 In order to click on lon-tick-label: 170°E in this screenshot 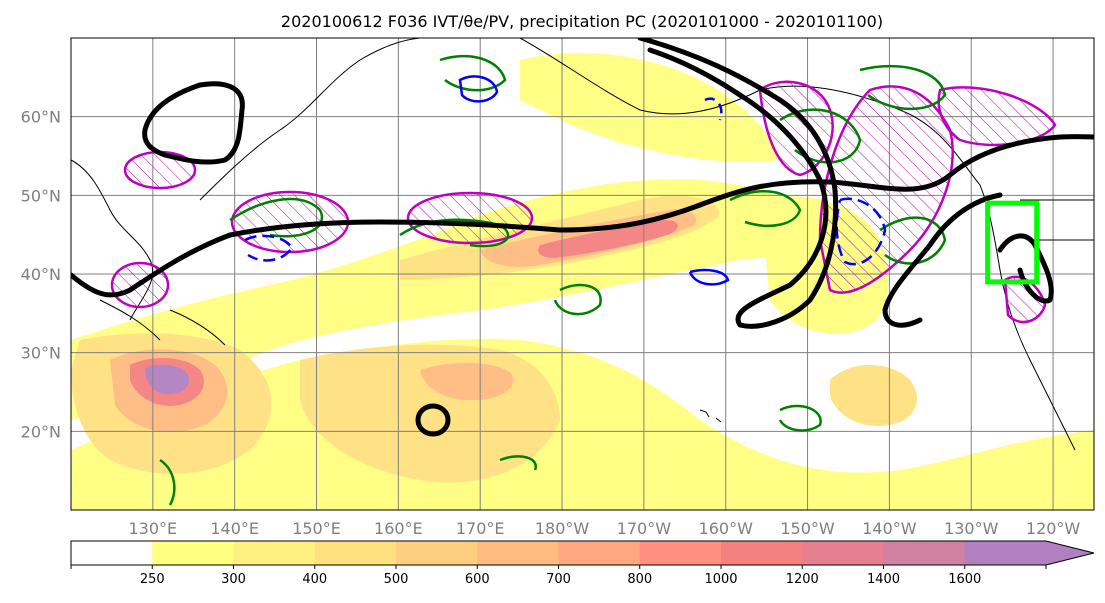, I will do `click(480, 528)`.